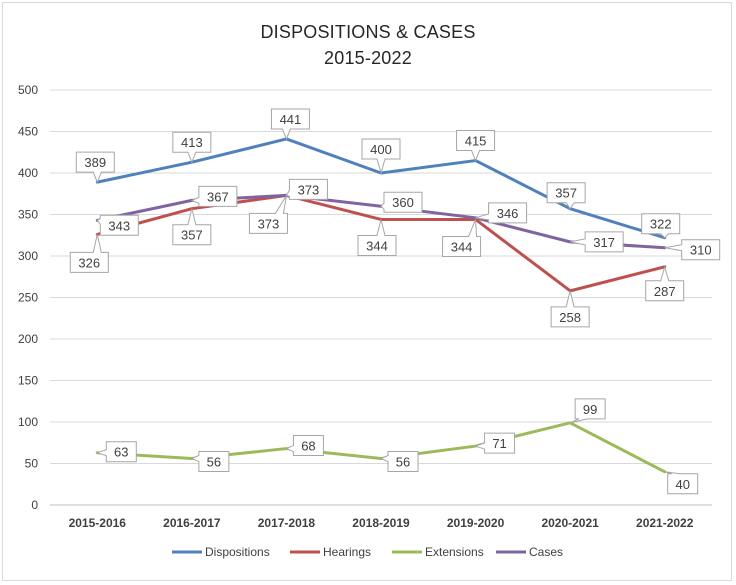 Image resolution: width=736 pixels, height=585 pixels. What do you see at coordinates (701, 250) in the screenshot?
I see `data-label-text: 310` at bounding box center [701, 250].